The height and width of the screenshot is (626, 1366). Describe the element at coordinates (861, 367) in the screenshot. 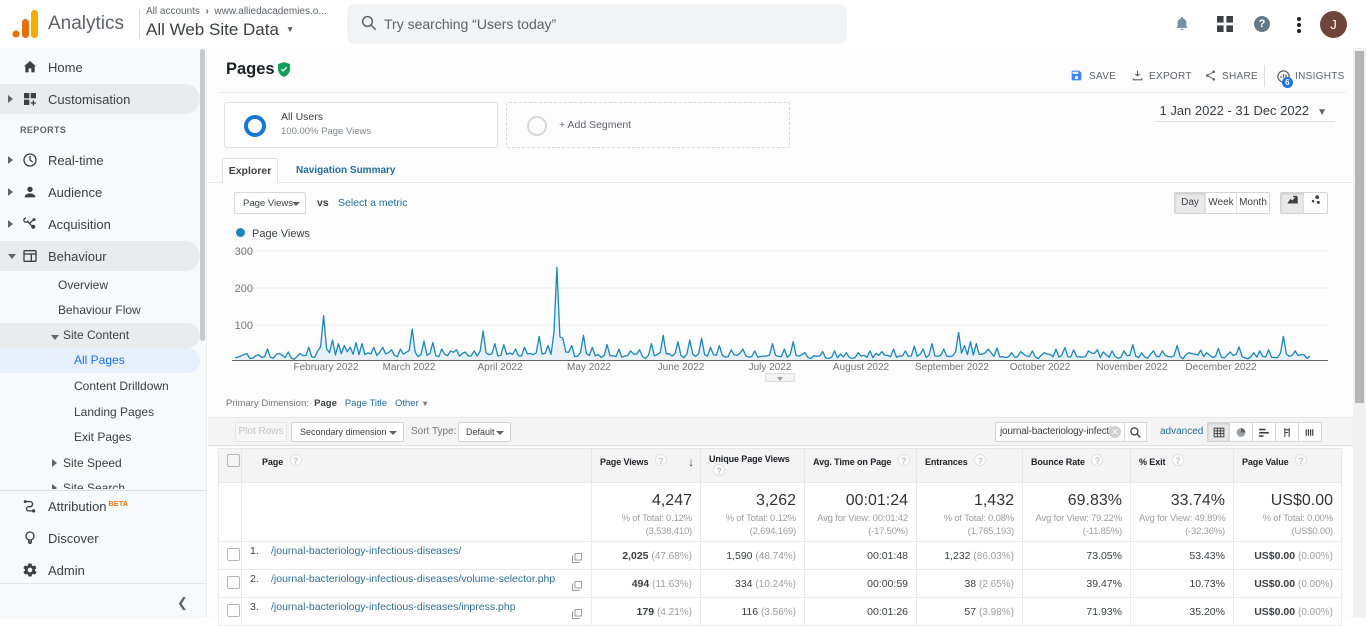

I see `svg-text: August 2022` at that location.